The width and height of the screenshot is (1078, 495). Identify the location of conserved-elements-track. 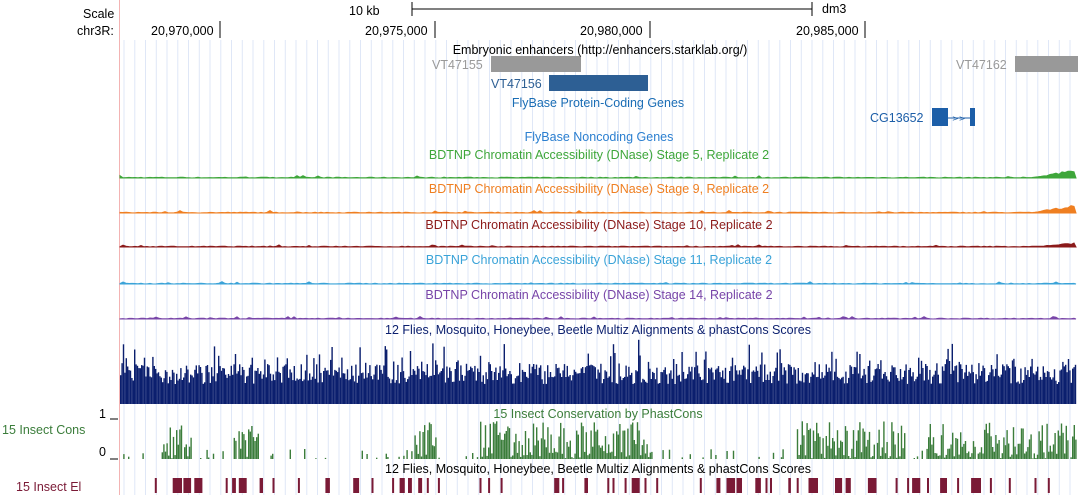
(602, 485).